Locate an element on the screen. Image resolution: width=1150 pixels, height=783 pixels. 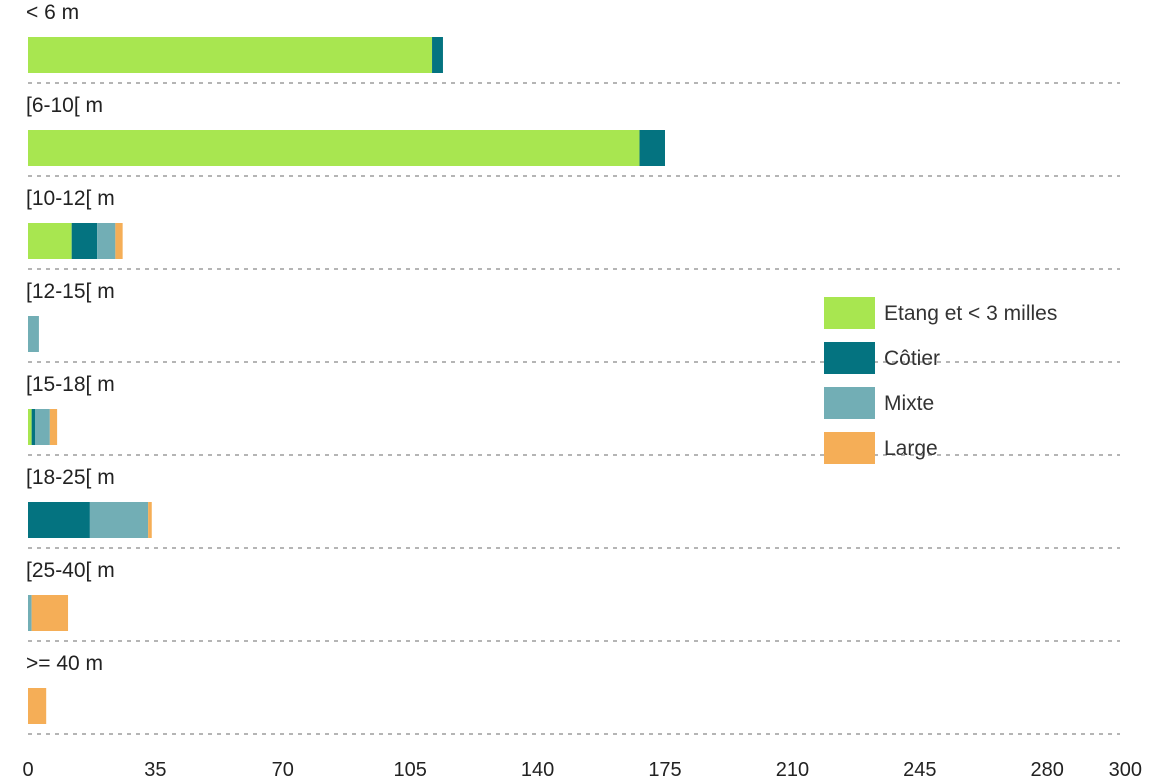
x-tick-label: 245 is located at coordinates (919, 770).